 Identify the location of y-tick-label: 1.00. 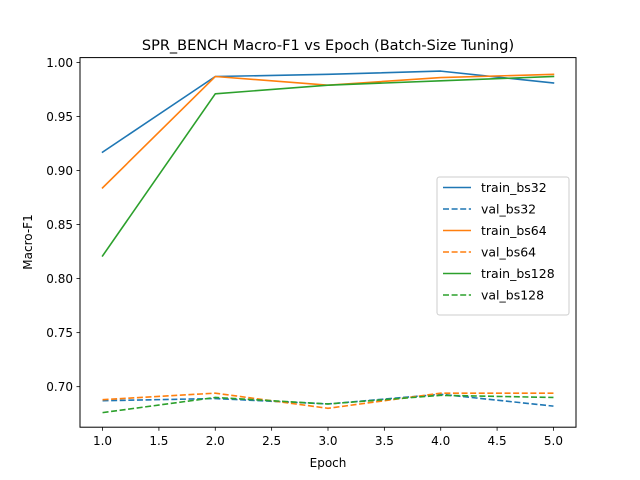
(59, 63).